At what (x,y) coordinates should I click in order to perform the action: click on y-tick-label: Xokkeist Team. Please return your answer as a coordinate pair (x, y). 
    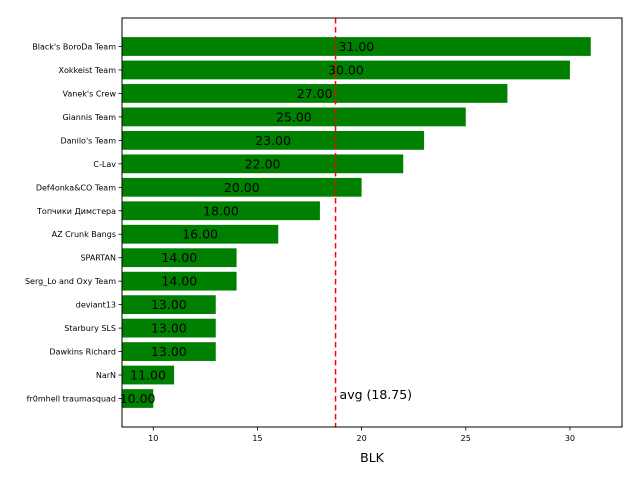
    Looking at the image, I should click on (88, 70).